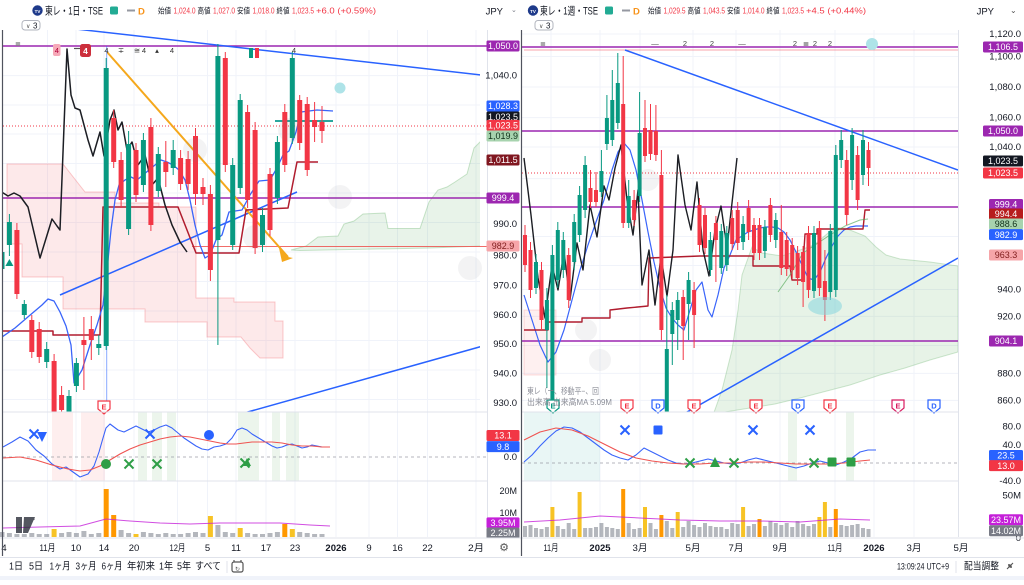 Image resolution: width=1024 pixels, height=585 pixels. I want to click on svg-text: 5月, so click(961, 548).